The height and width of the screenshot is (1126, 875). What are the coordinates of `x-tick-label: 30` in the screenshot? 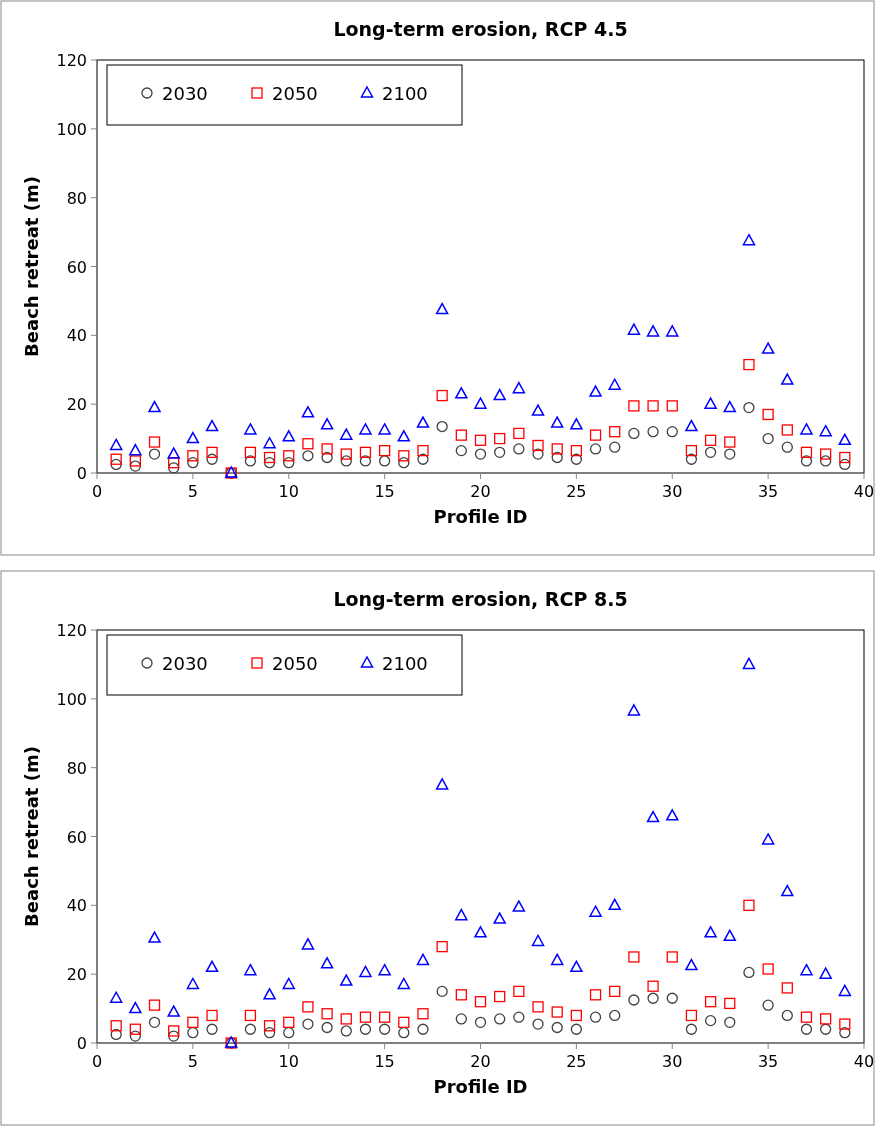 It's located at (672, 491).